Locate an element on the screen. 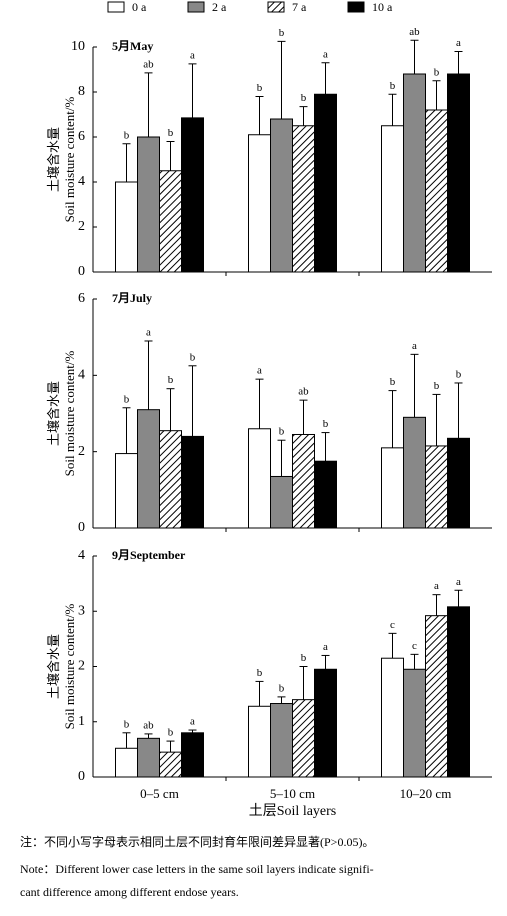 Image resolution: width=507 pixels, height=916 pixels. y-tick-label: 10 is located at coordinates (78, 46).